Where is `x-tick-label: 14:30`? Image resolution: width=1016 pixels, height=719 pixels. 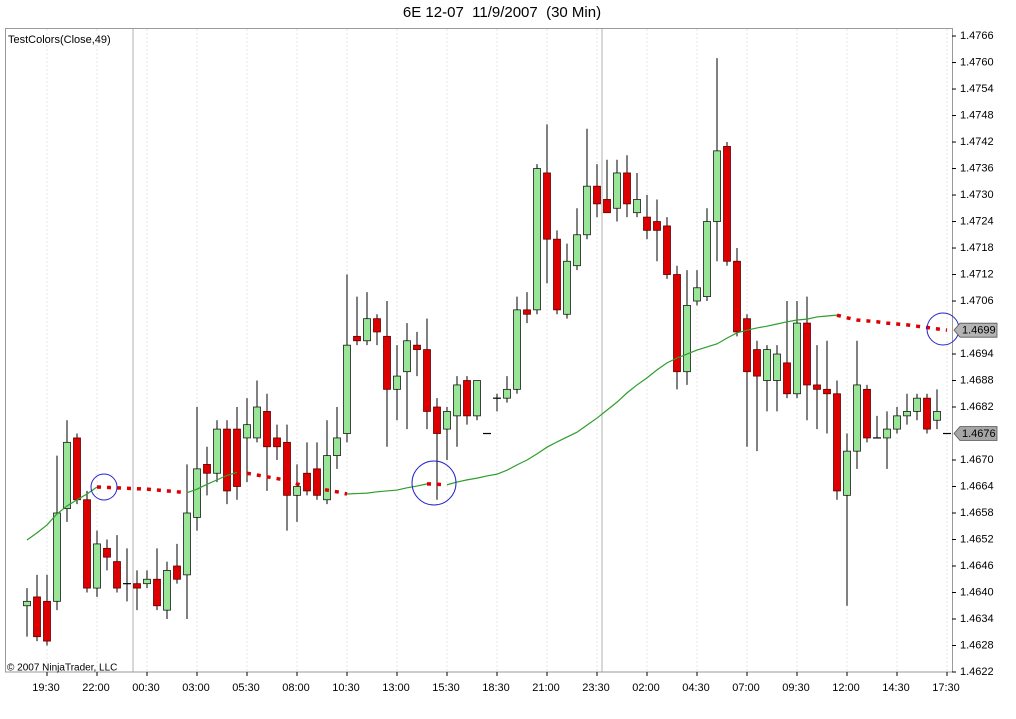
x-tick-label: 14:30 is located at coordinates (896, 688).